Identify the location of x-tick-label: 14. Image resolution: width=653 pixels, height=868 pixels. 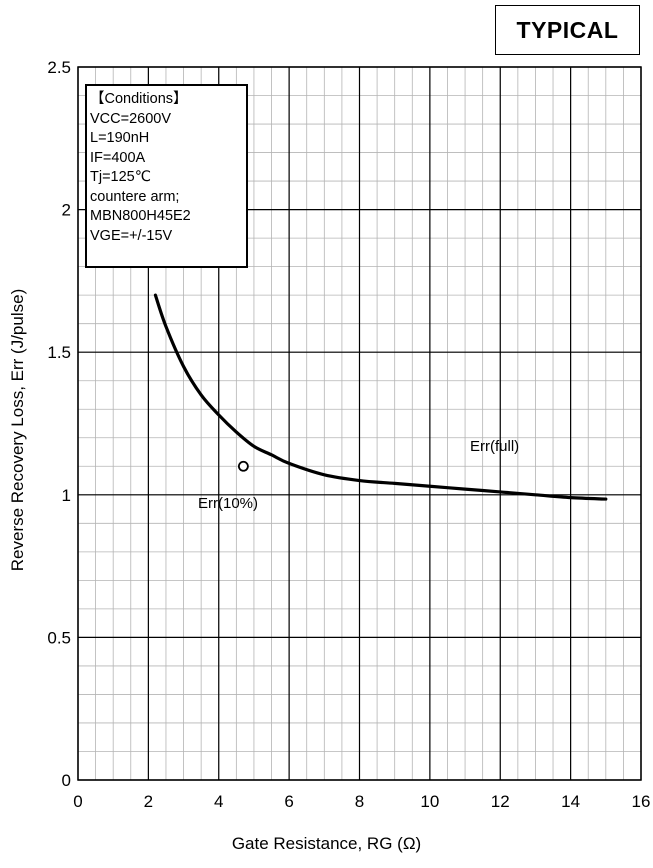
(570, 801).